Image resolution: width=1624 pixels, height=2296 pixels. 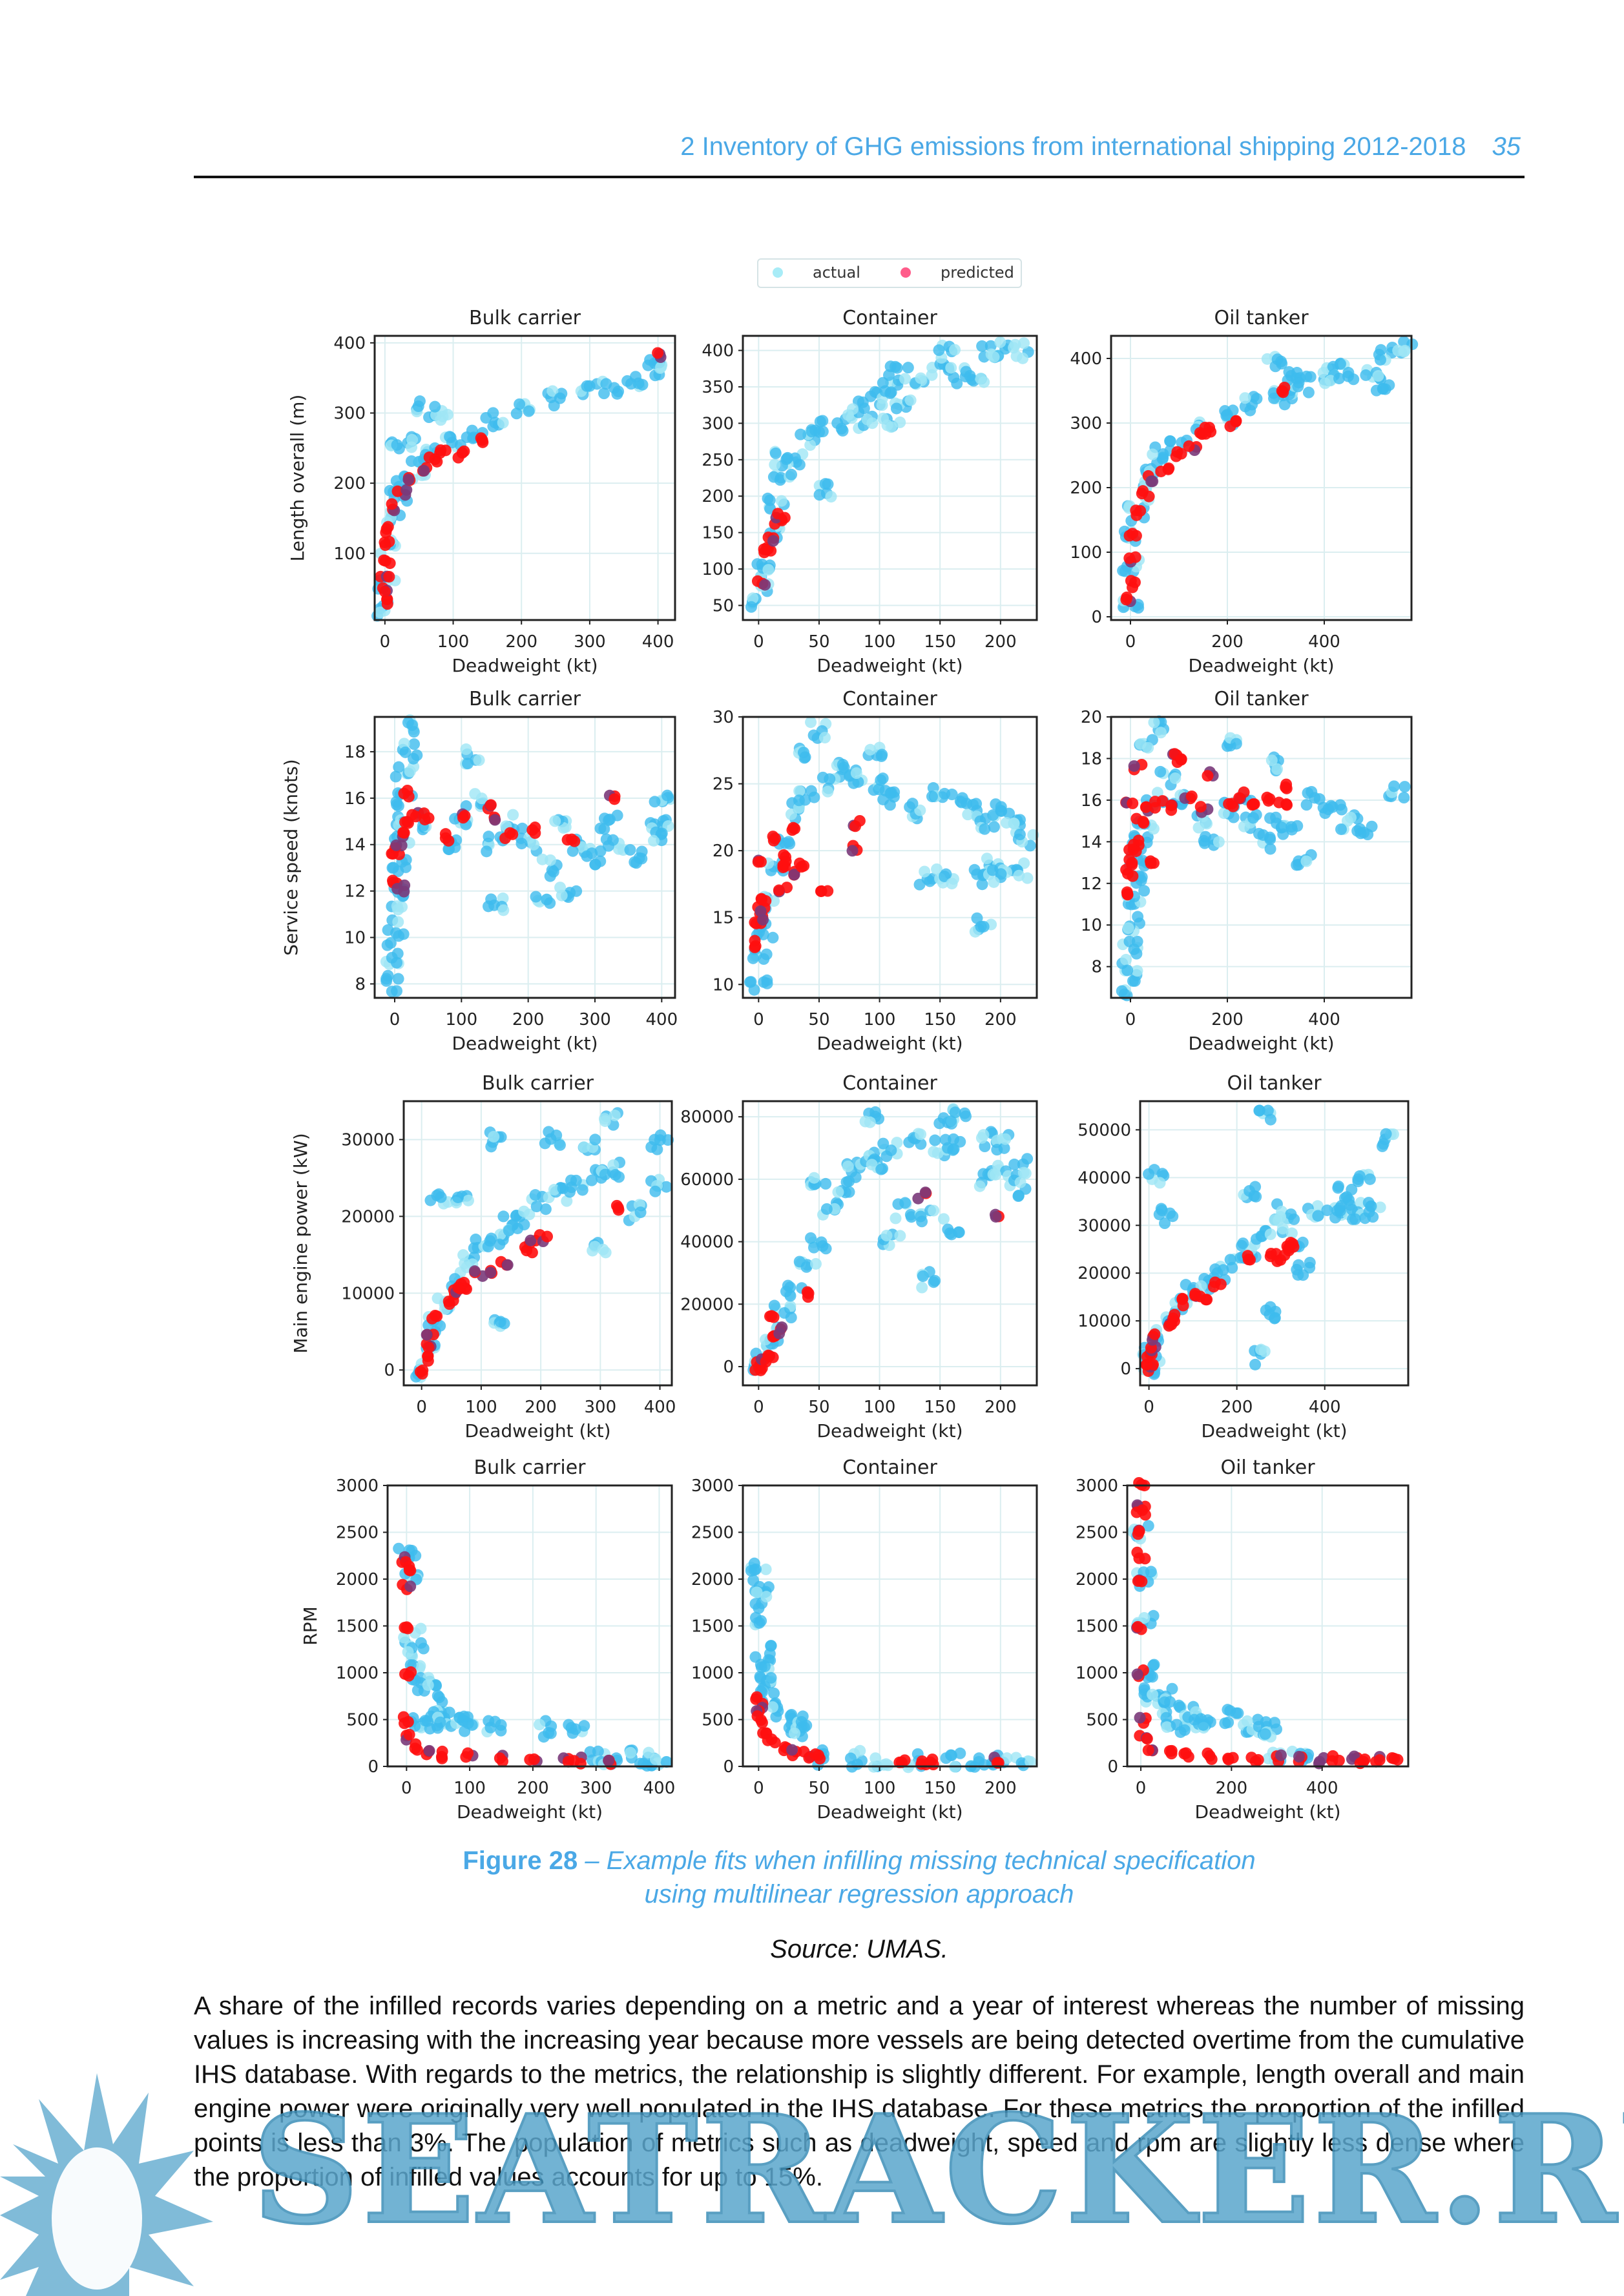 I want to click on y-tick-label: 10000, so click(x=368, y=1293).